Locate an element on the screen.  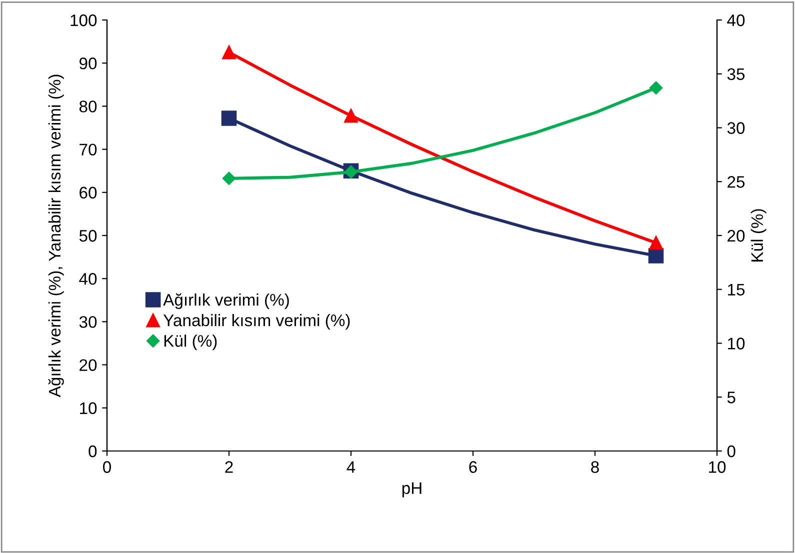
x-tick-label: 0 is located at coordinates (107, 467).